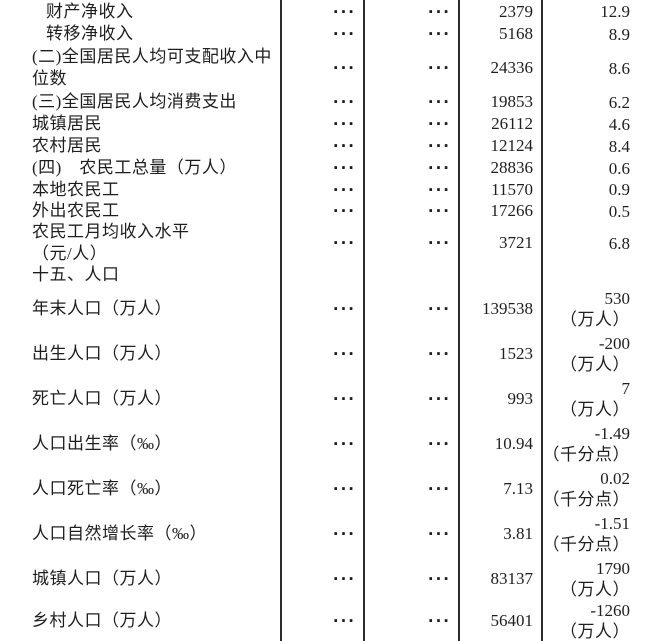  Describe the element at coordinates (325, 275) in the screenshot. I see `table-row: 十五、人口` at that location.